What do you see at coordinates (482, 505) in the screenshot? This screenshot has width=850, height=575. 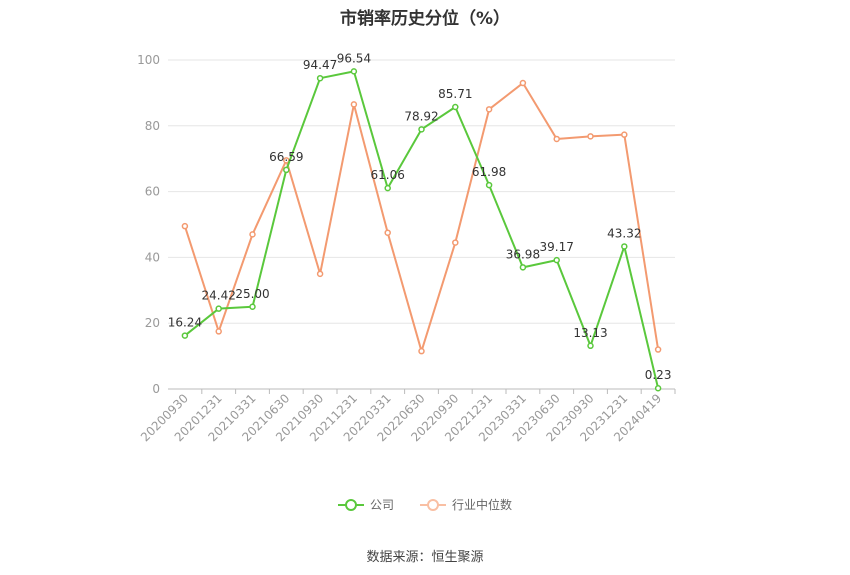 I see `legend-label-industry-median: 行业中位数` at bounding box center [482, 505].